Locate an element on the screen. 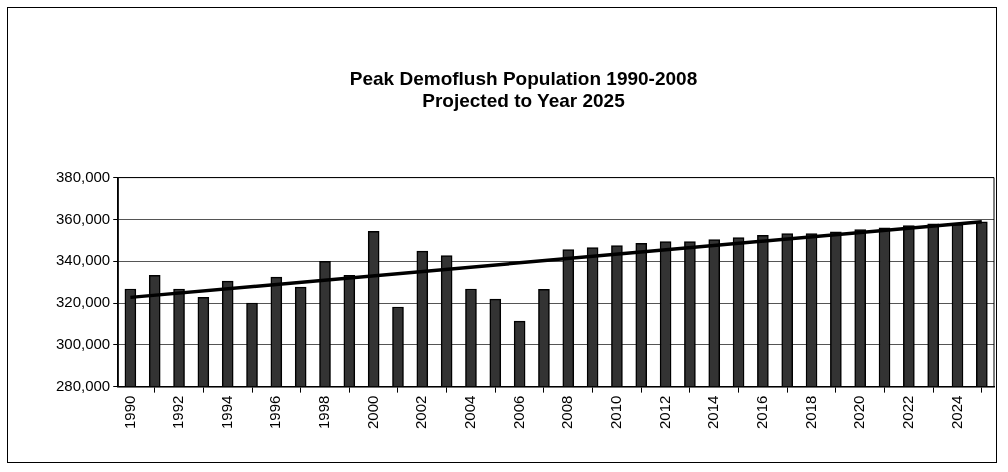  x-tick-label: 2018 is located at coordinates (810, 412).